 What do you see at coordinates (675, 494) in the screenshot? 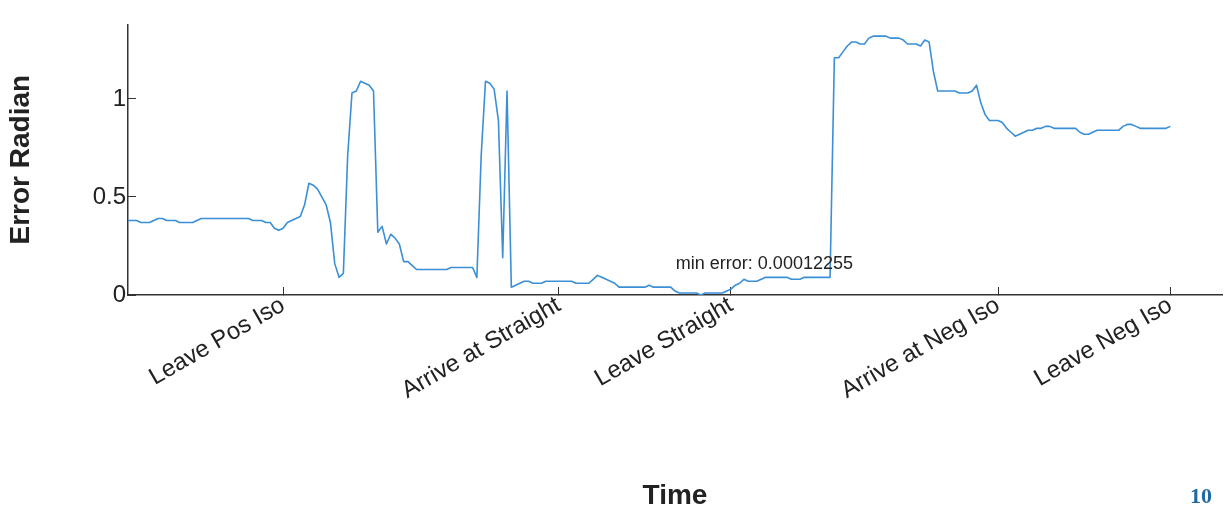
I see `x-axis-title: Time` at bounding box center [675, 494].